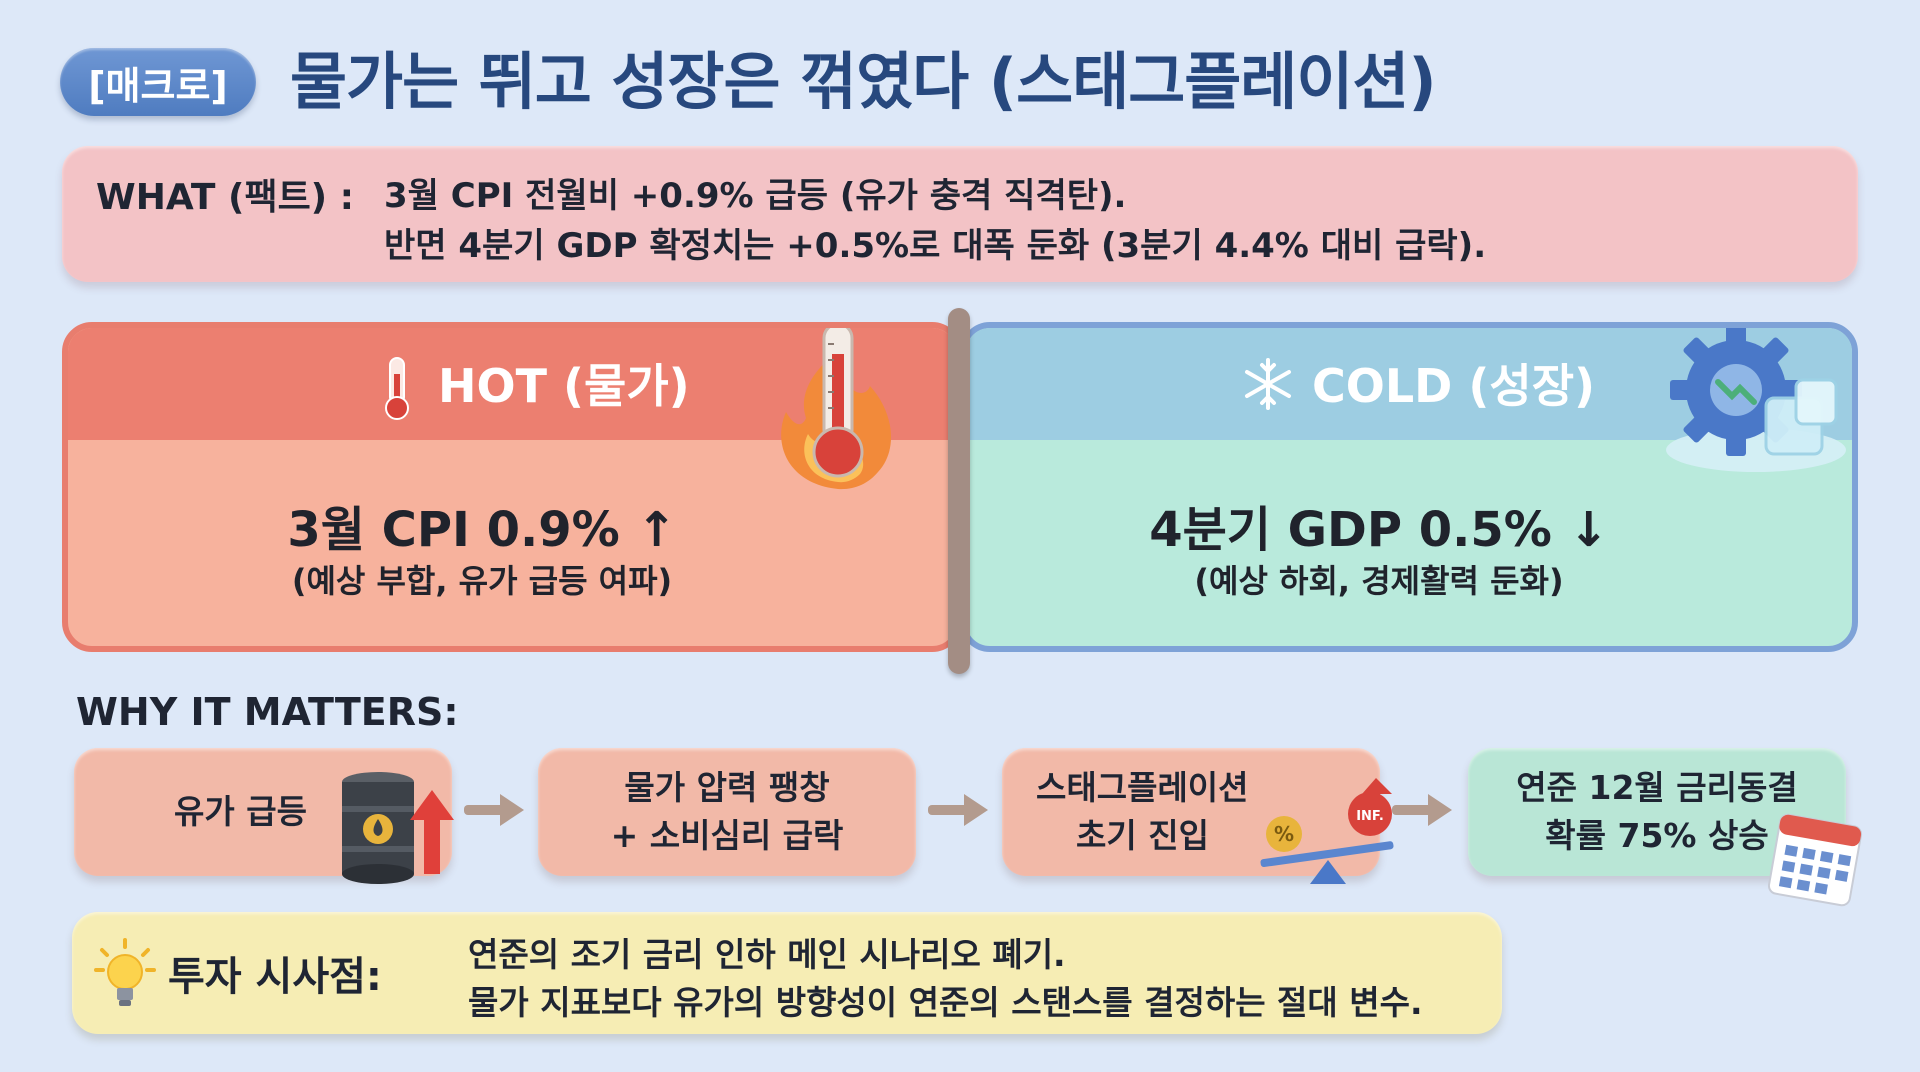 The width and height of the screenshot is (1920, 1072). Describe the element at coordinates (727, 812) in the screenshot. I see `chain-step-2: 물가 압력 팽창 + 소비심리 급락` at that location.